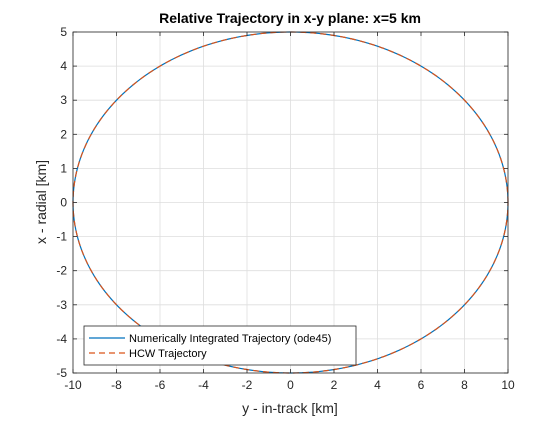  I want to click on y-tick-label: 3, so click(63, 100).